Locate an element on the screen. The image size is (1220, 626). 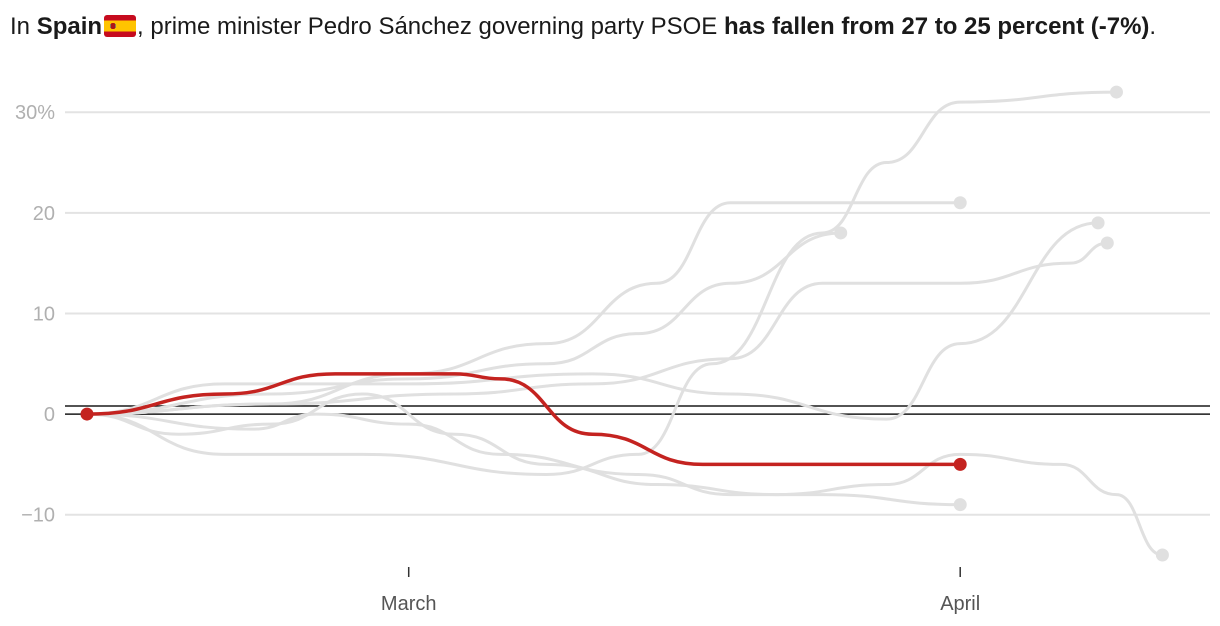
y-tick-label: 20 is located at coordinates (44, 214).